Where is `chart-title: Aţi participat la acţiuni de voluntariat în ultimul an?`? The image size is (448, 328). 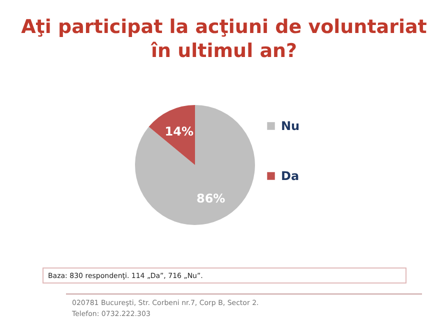 chart-title: Aţi participat la acţiuni de voluntariat în ultimul an? is located at coordinates (224, 39).